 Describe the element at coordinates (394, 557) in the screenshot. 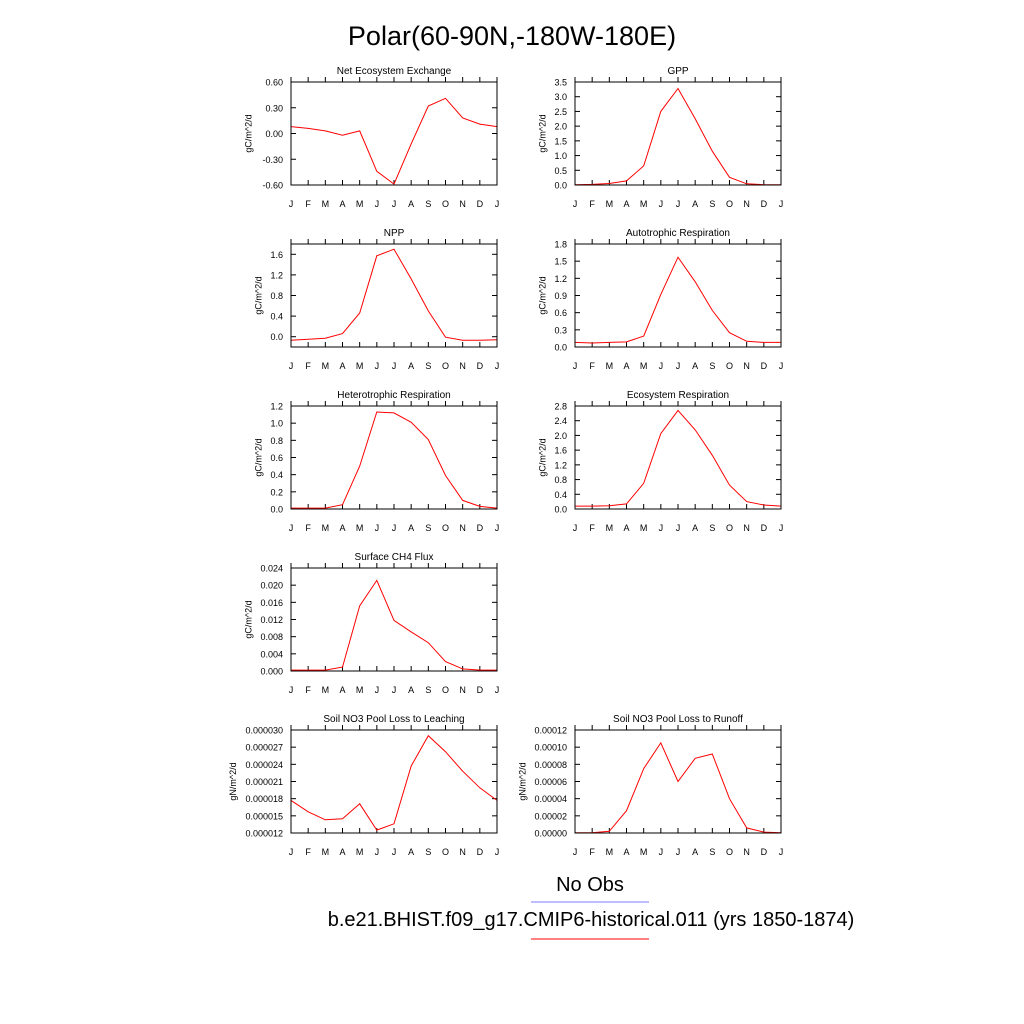

I see `chart-title: Surface CH4 Flux` at that location.